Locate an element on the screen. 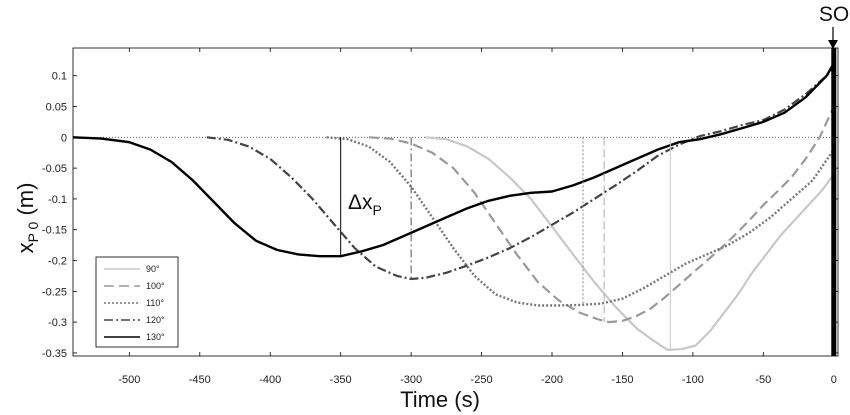 This screenshot has width=850, height=415. y-tick-label: 0.1 is located at coordinates (59, 77).